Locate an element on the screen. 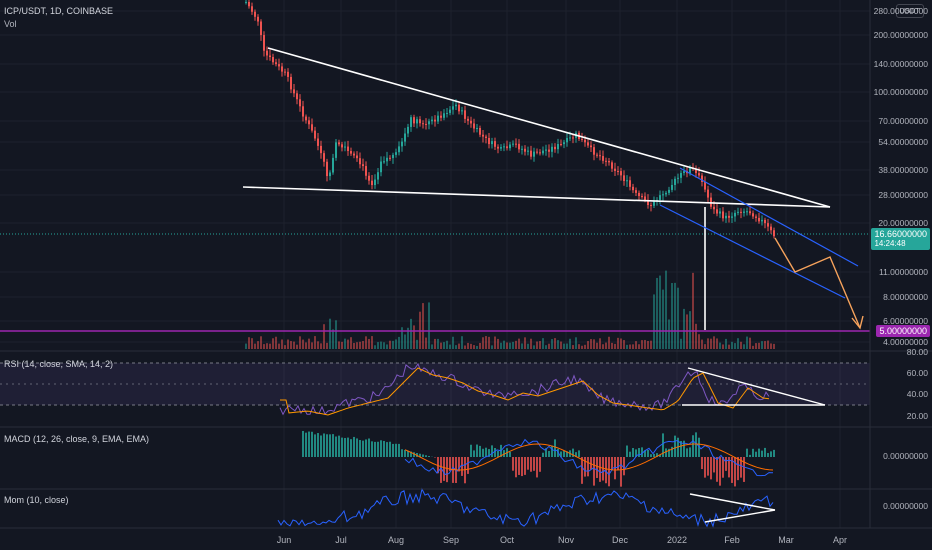 The image size is (932, 550). currency-unit-button: USDT is located at coordinates (909, 11).